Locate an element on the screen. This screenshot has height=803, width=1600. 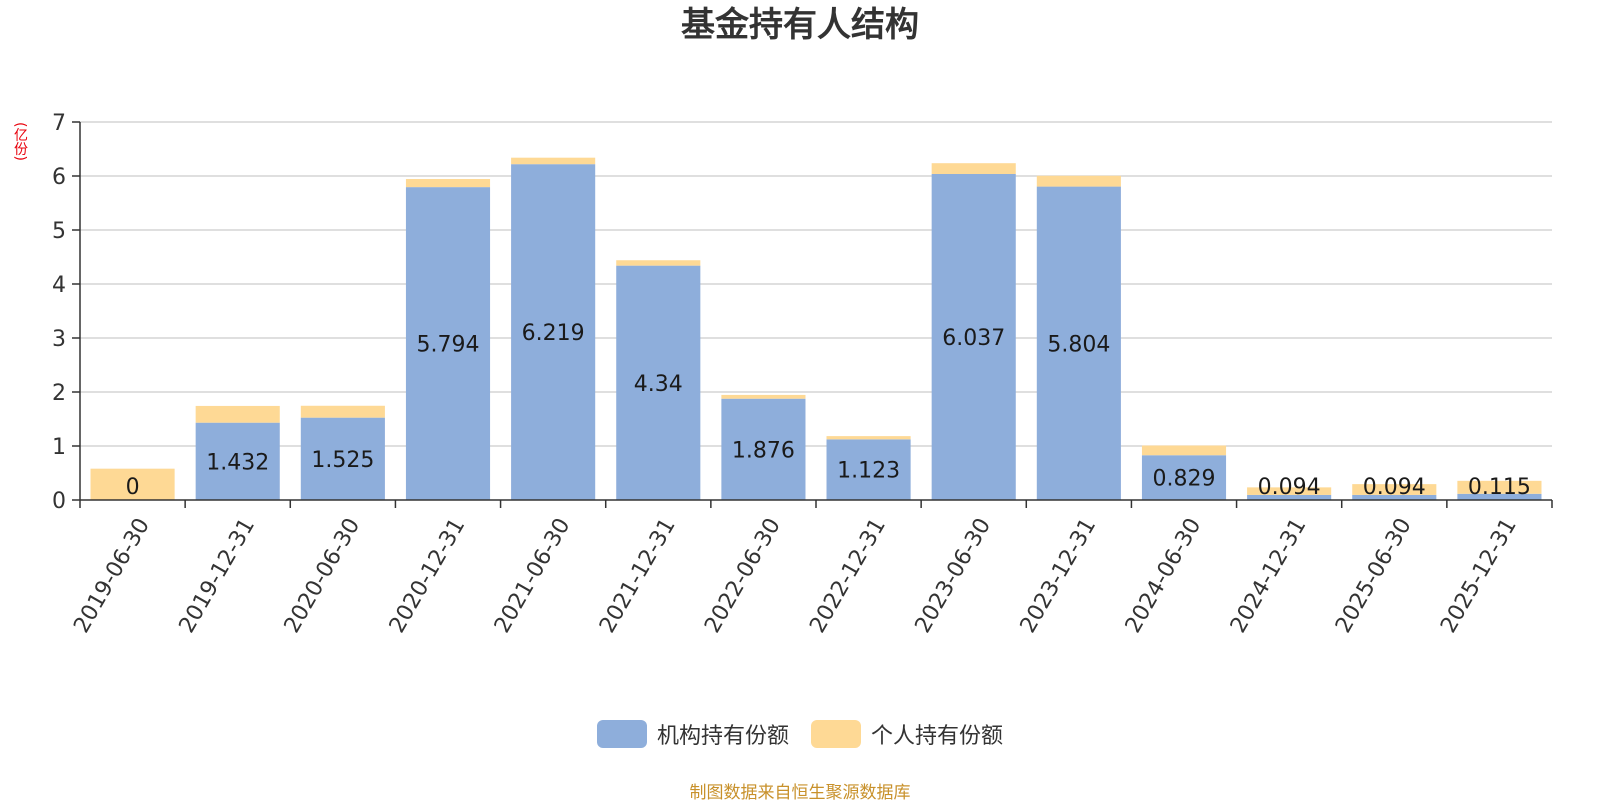
data-label: 0.115 is located at coordinates (1499, 487).